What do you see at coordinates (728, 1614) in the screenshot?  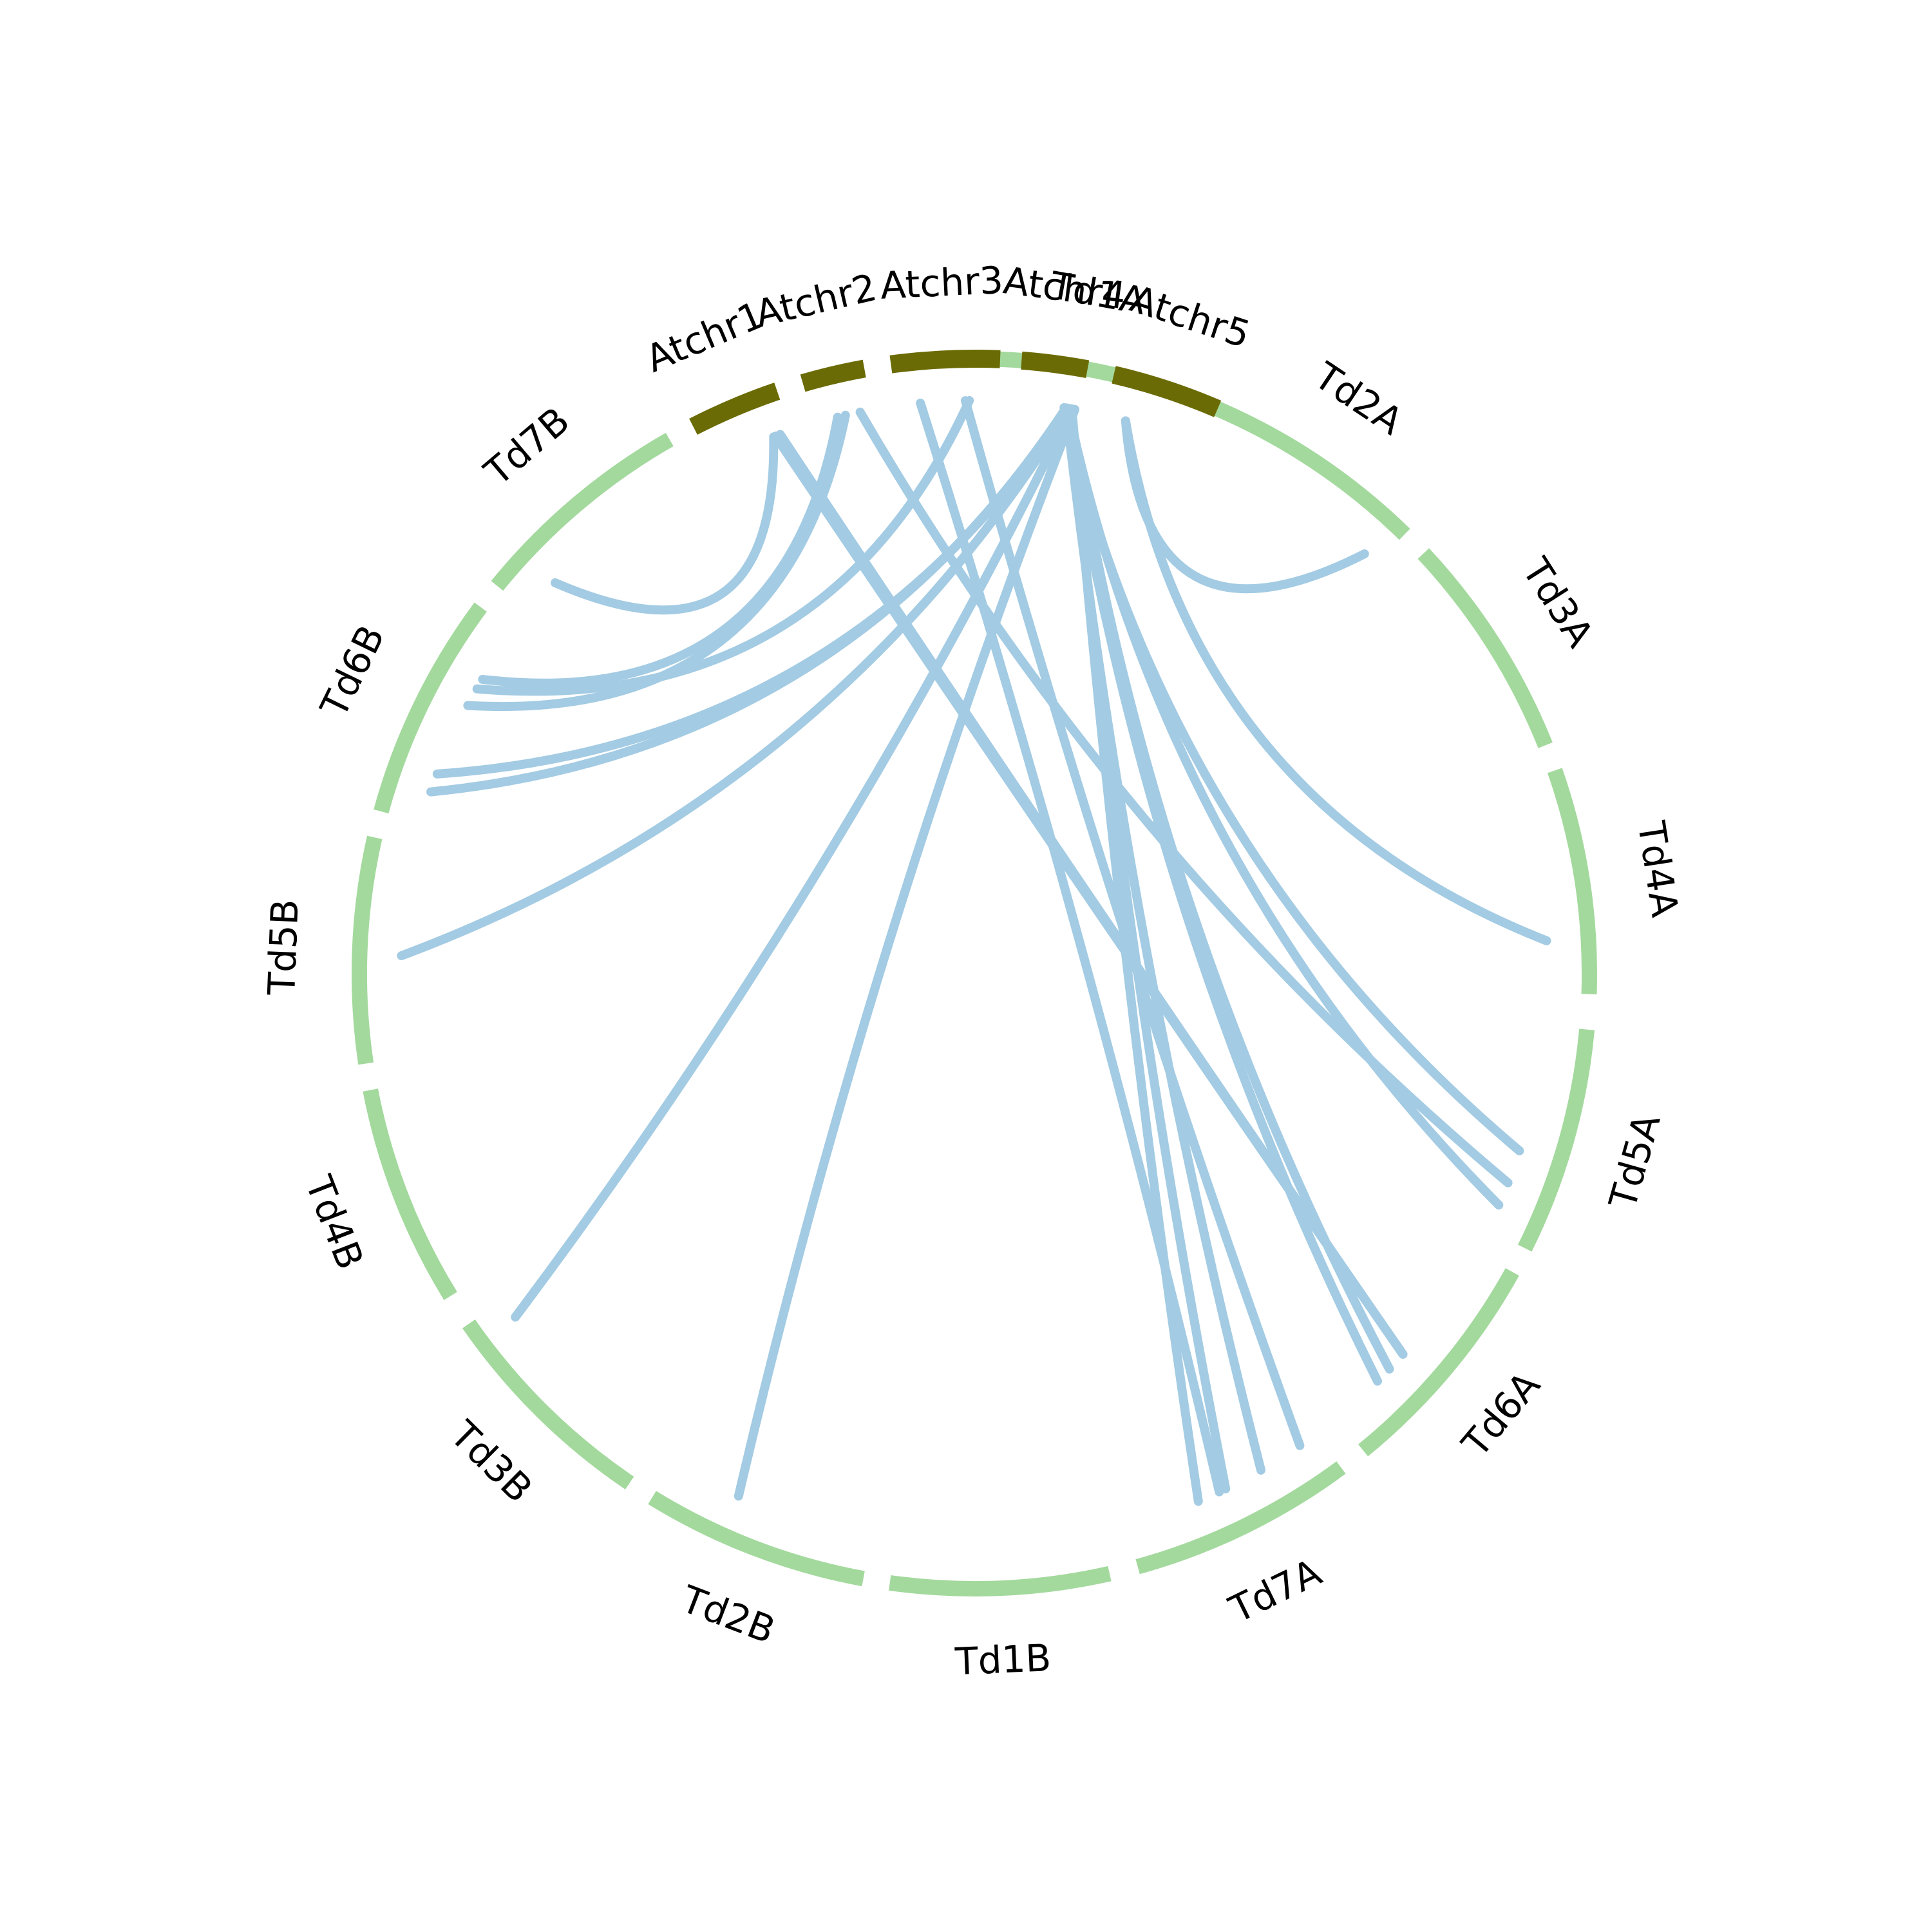 I see `chromosome-label-td2b: Td2B` at bounding box center [728, 1614].